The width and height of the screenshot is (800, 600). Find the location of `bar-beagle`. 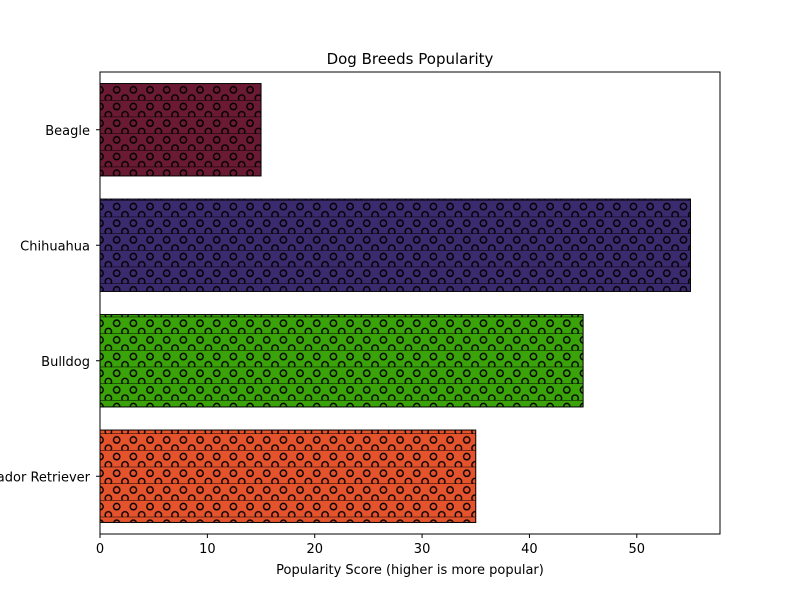

bar-beagle is located at coordinates (180, 130).